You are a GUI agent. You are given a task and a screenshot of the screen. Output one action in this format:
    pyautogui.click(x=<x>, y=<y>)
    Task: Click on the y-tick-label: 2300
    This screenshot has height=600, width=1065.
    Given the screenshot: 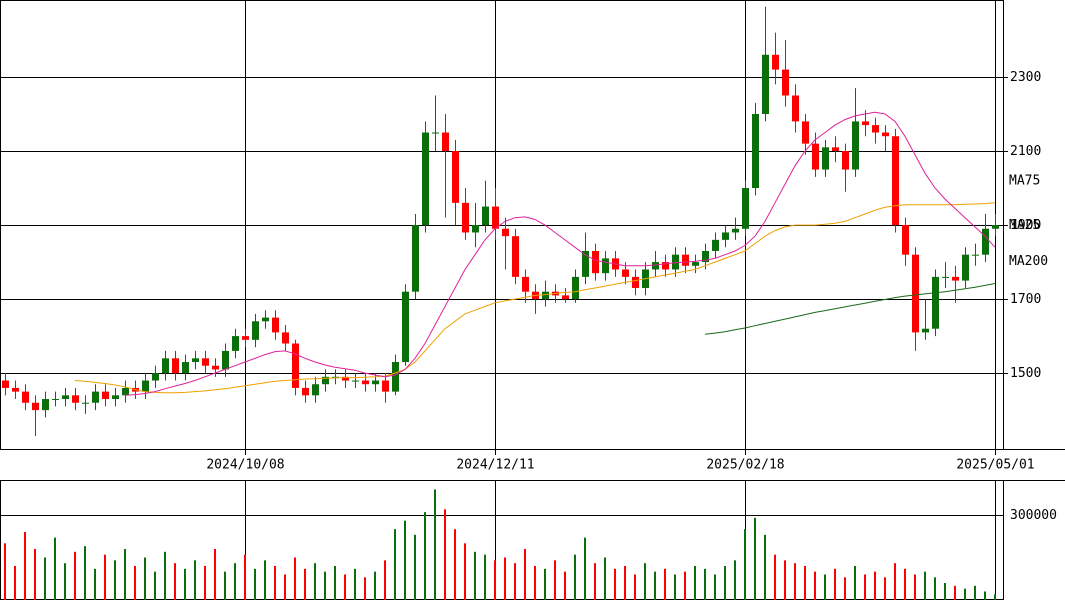 What is the action you would take?
    pyautogui.click(x=1025, y=77)
    